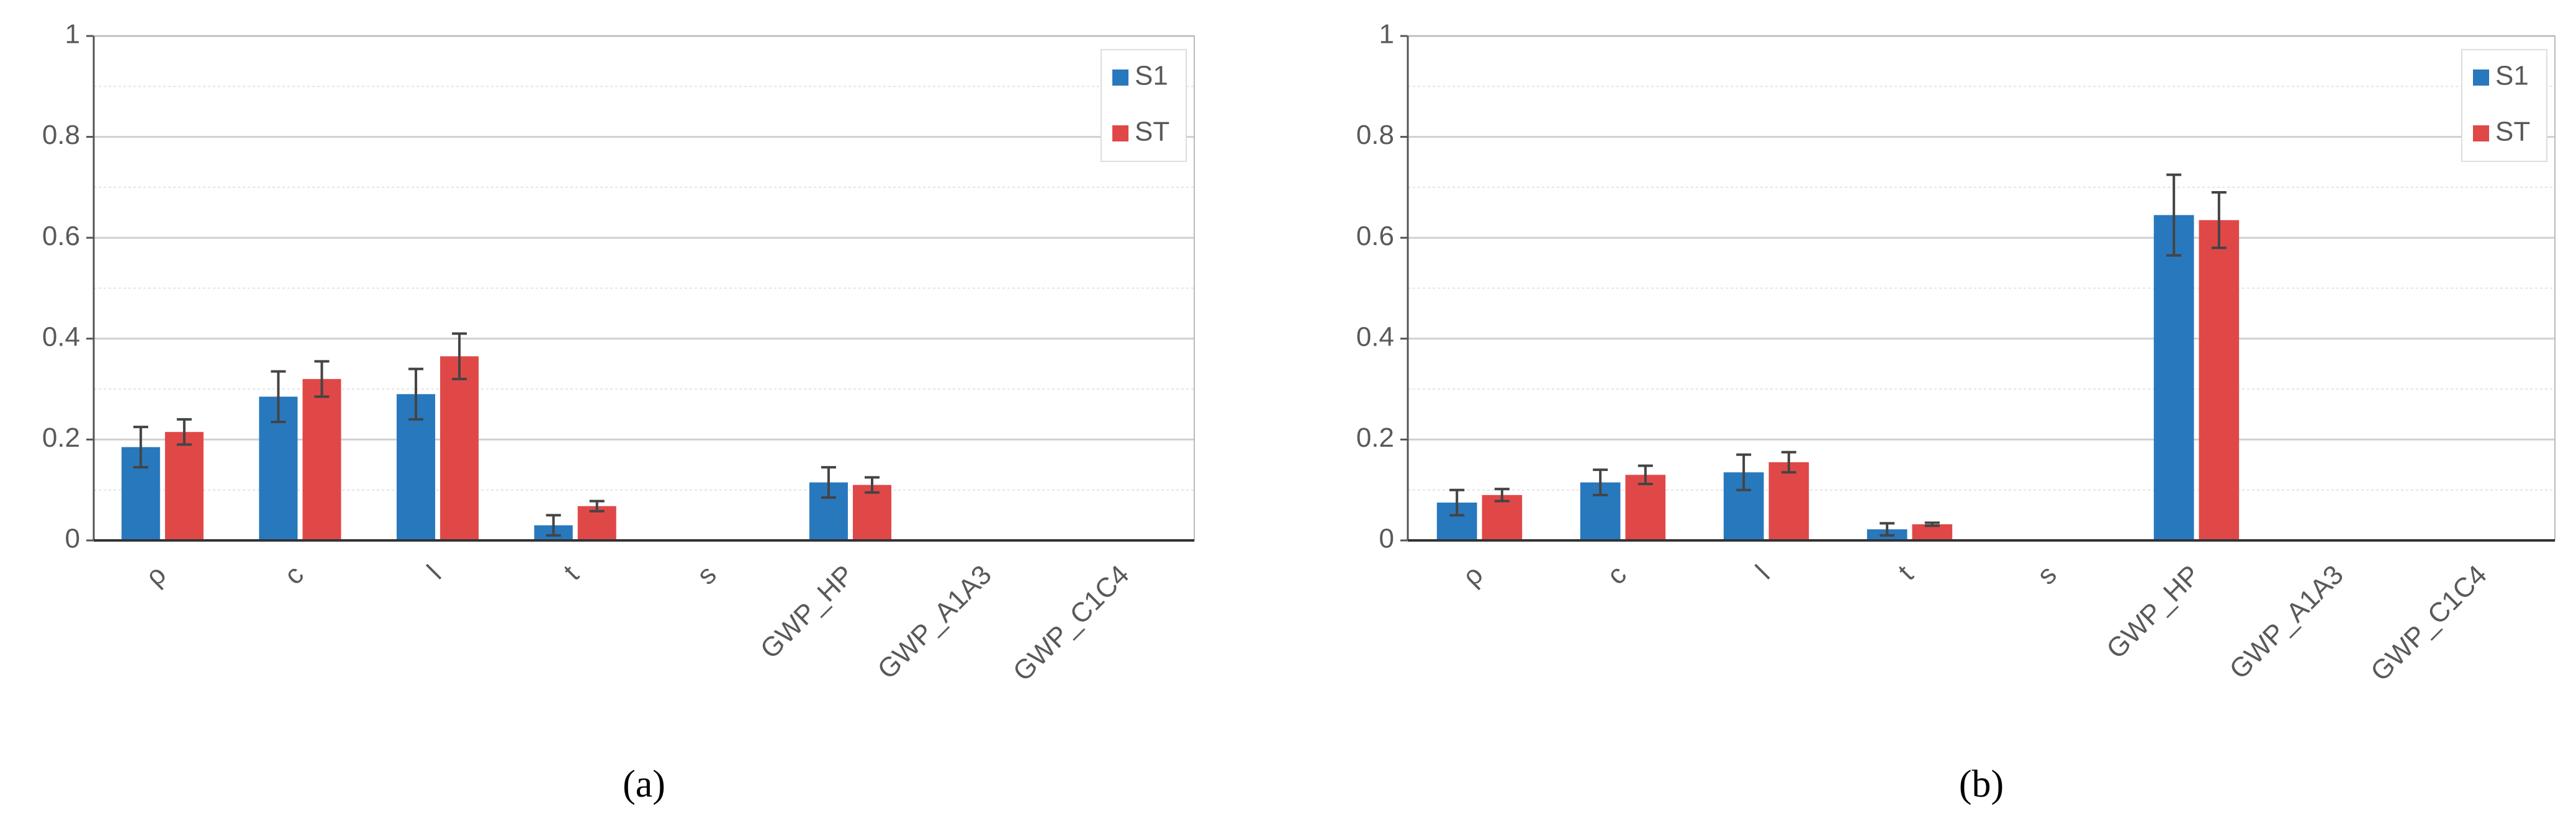  What do you see at coordinates (644, 784) in the screenshot?
I see `panel-label: (a)` at bounding box center [644, 784].